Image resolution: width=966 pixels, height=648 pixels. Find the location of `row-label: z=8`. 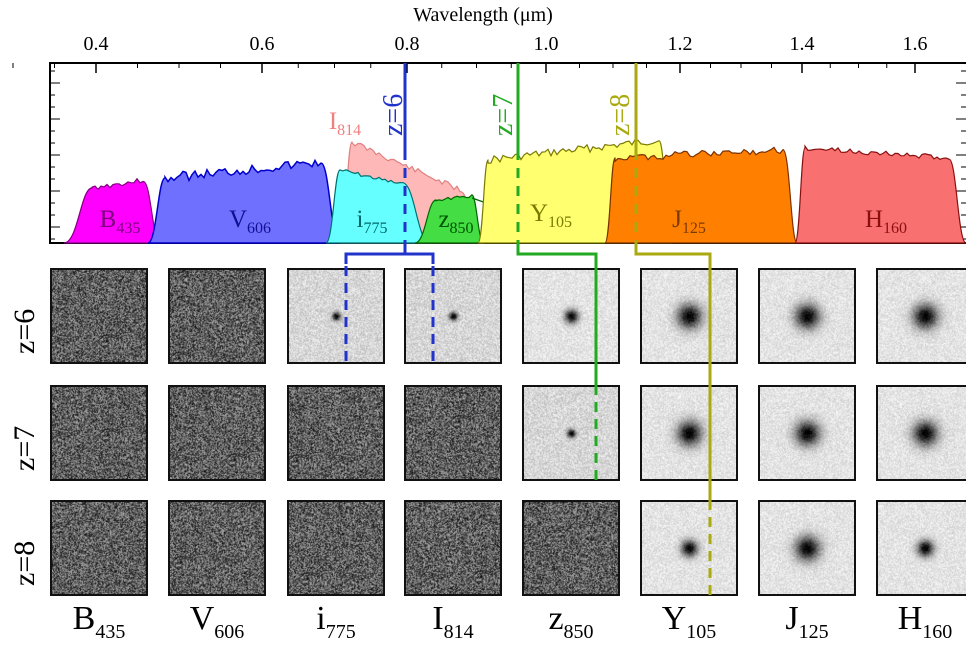

row-label: z=8 is located at coordinates (24, 563).